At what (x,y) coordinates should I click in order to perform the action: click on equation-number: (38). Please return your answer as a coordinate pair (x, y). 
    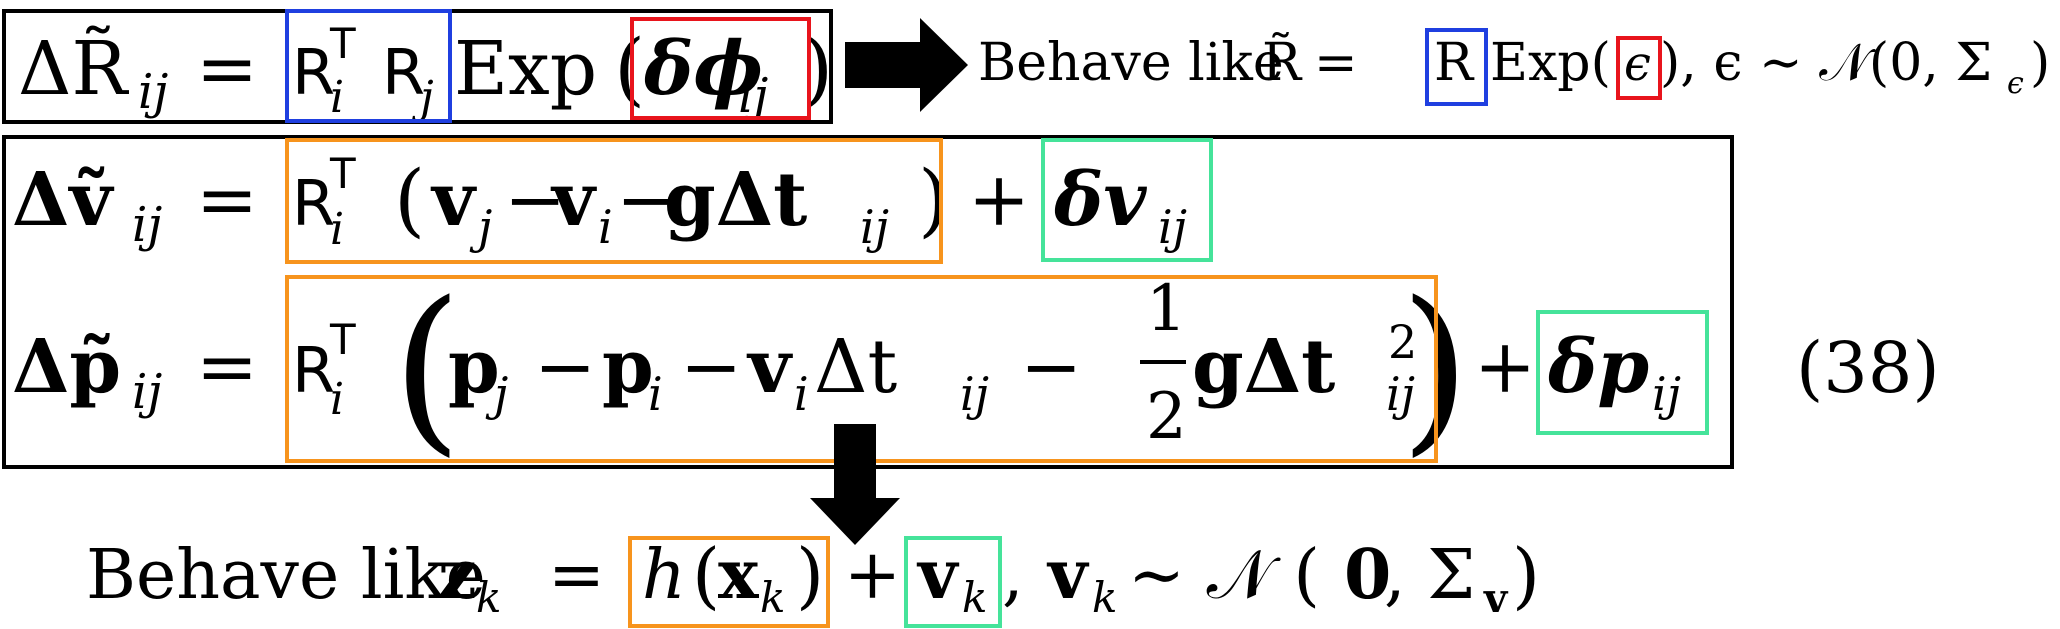
    Looking at the image, I should click on (1868, 368).